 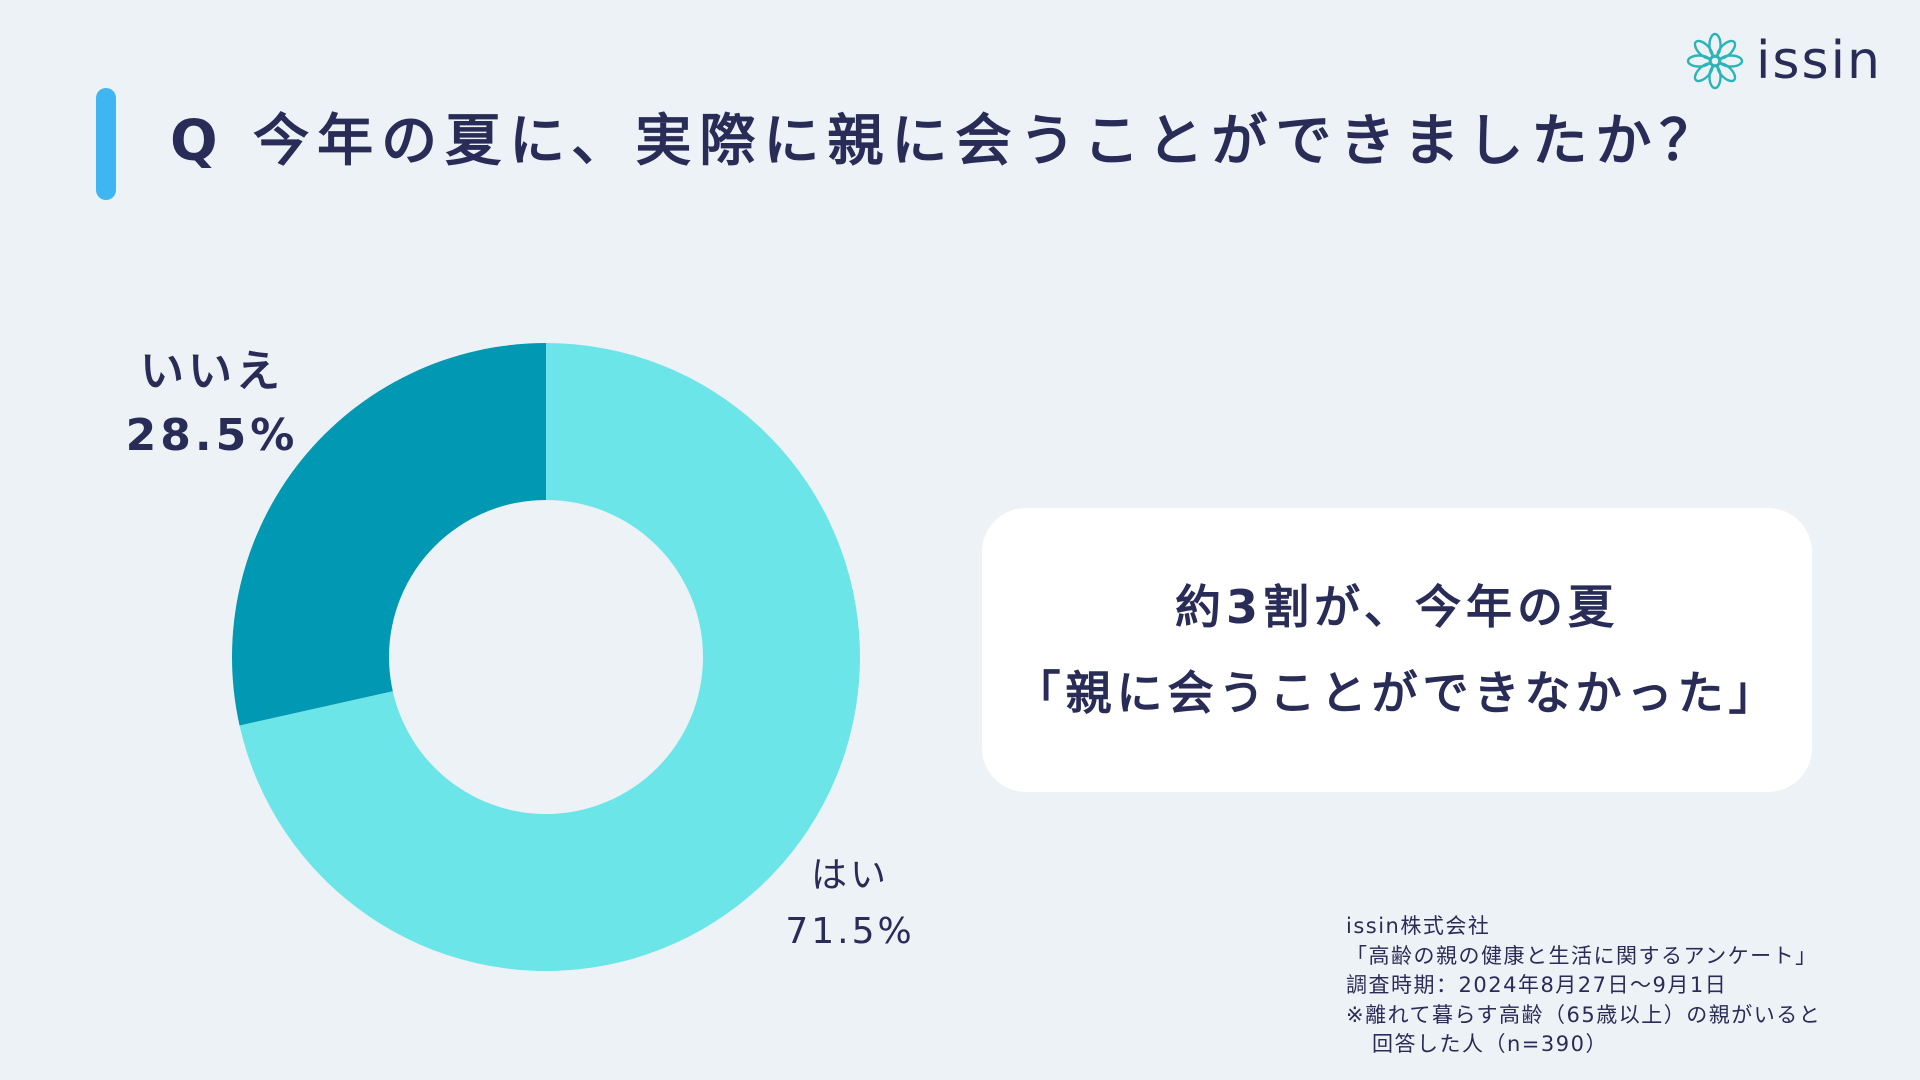 I want to click on summary-callout: 約3割が、今年の夏 「親に会うことができなかった」, so click(x=1397, y=650).